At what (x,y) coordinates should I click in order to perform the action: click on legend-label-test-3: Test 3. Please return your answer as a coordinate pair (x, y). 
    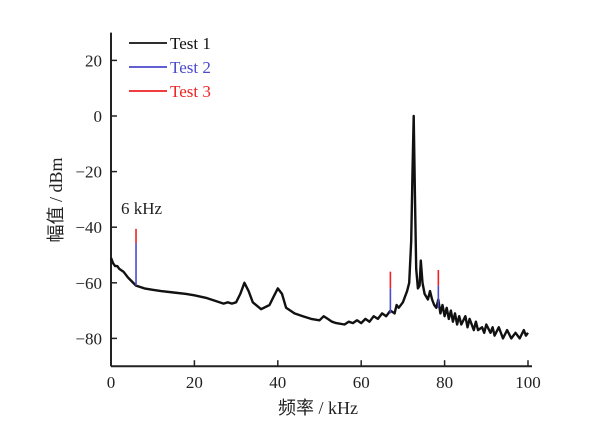
    Looking at the image, I should click on (190, 91).